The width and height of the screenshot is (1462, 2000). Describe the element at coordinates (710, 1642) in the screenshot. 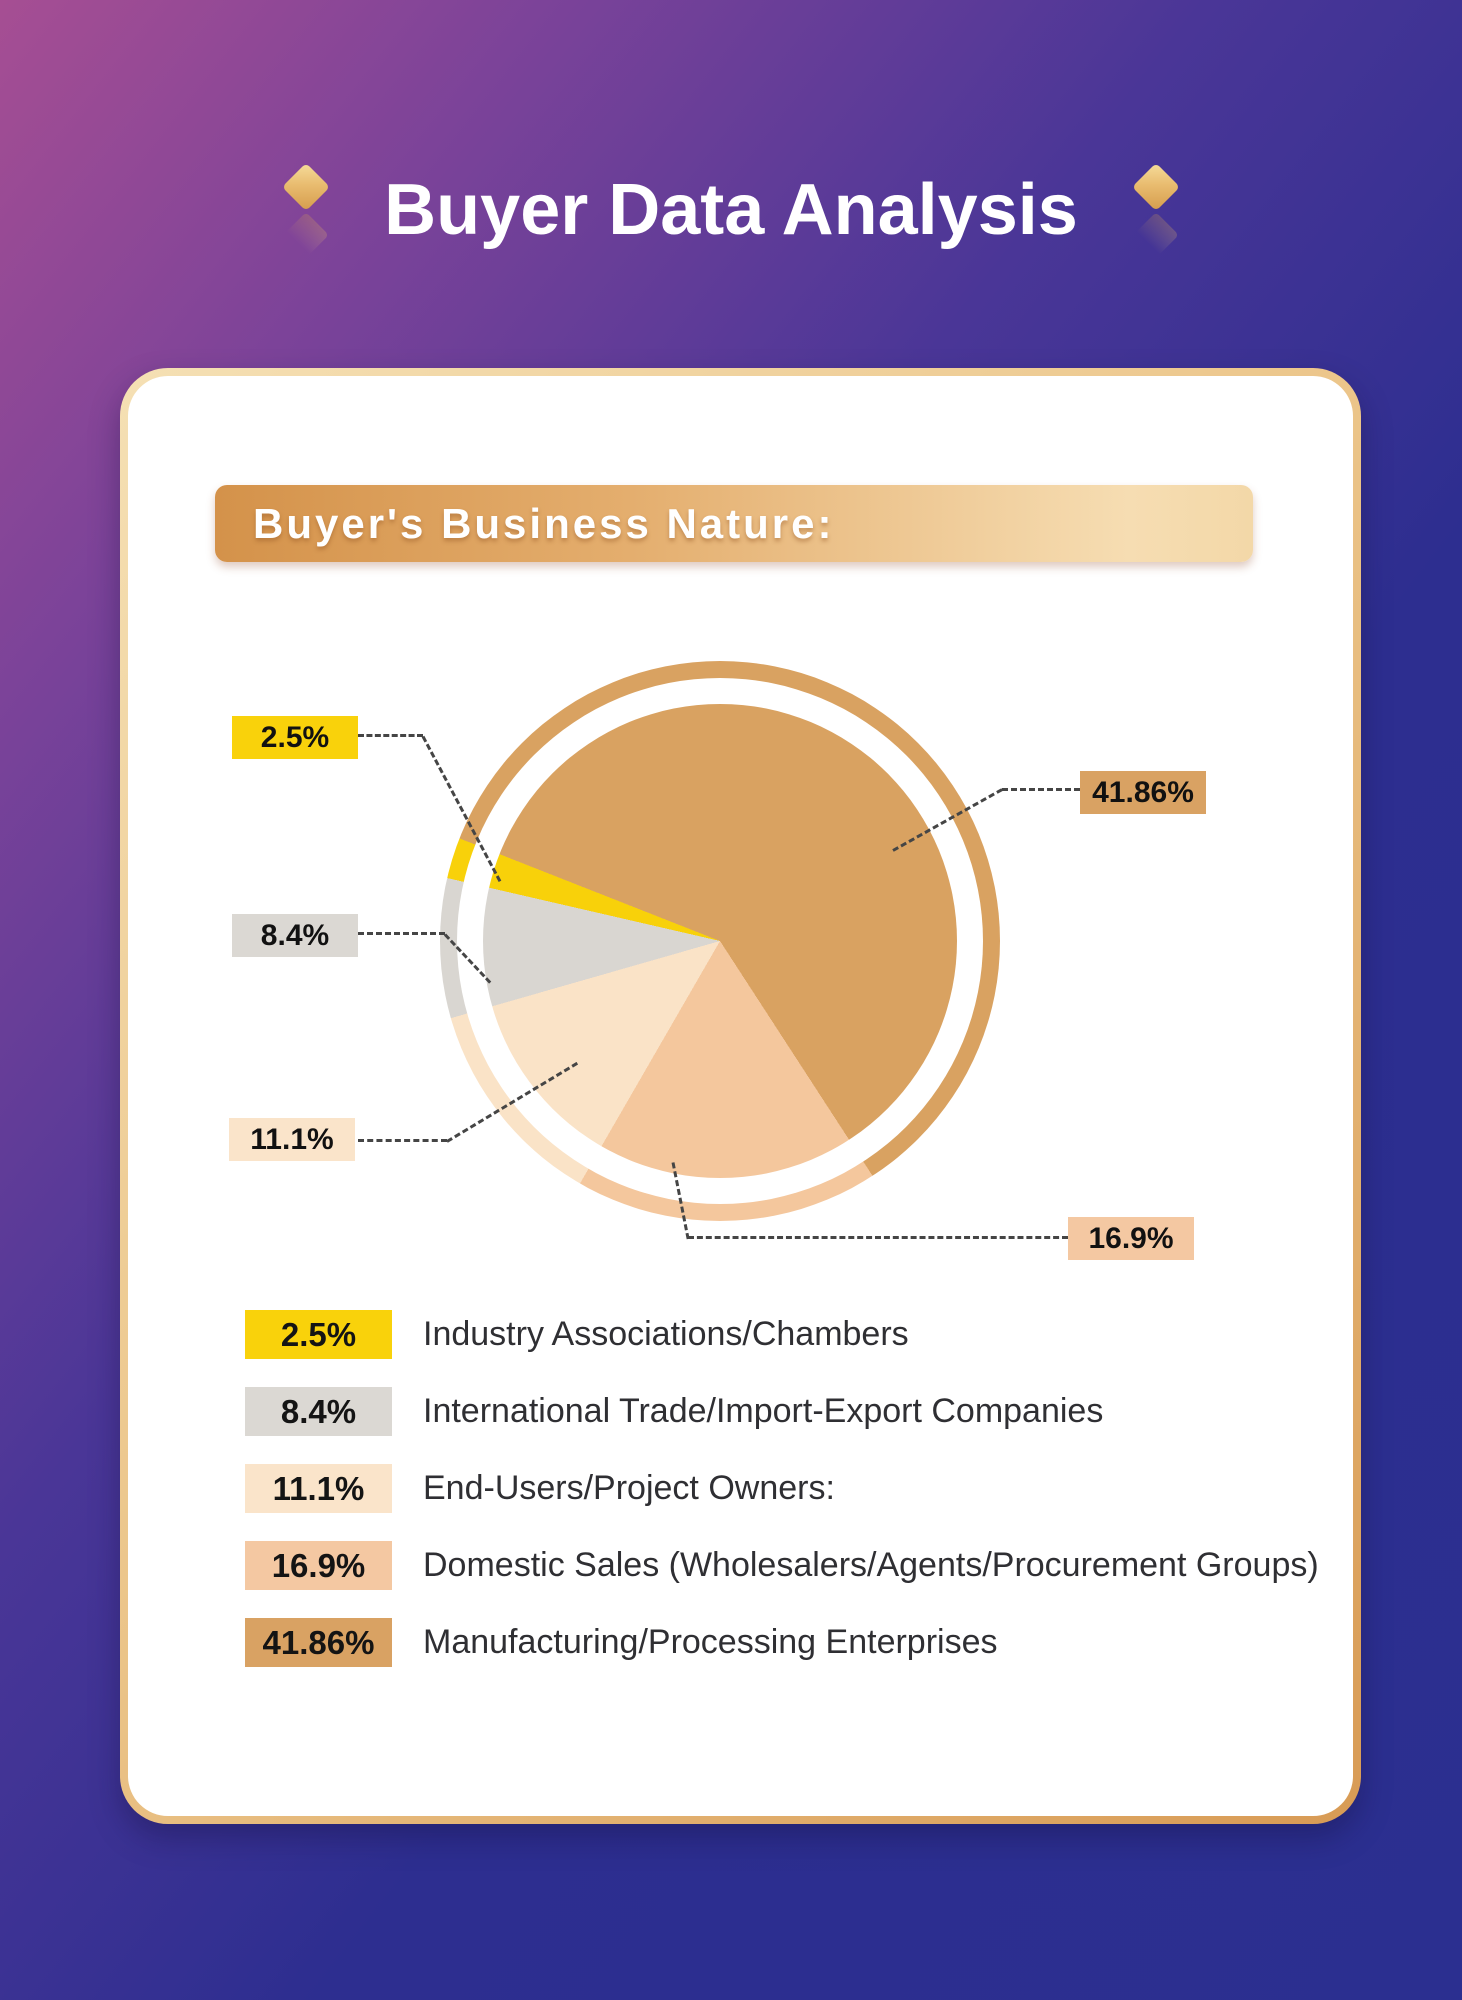

I see `legend-label: Manufacturing/Processing Enterprises` at that location.